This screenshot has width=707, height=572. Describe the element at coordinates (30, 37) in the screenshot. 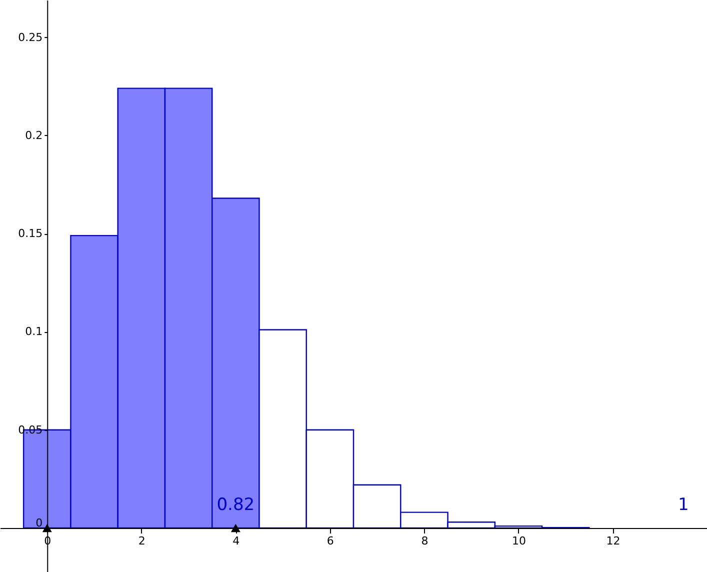

I see `y-tick-label: 0.25` at that location.